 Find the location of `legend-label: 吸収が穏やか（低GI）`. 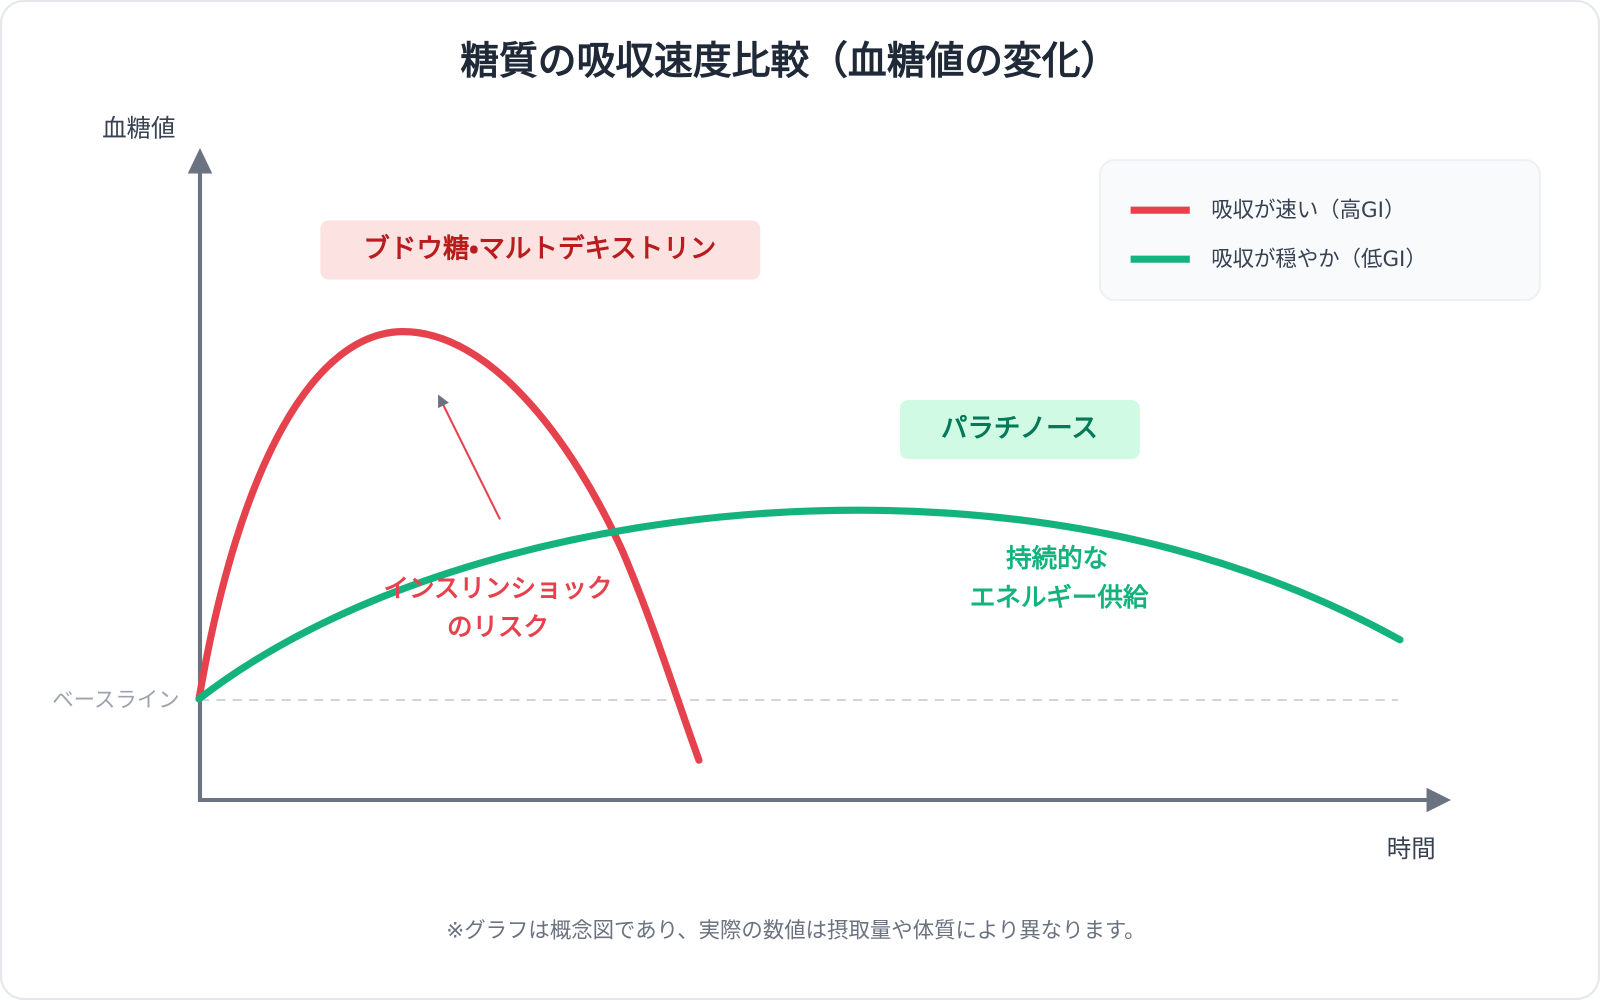

legend-label: 吸収が穏やか（低GI） is located at coordinates (1319, 259).